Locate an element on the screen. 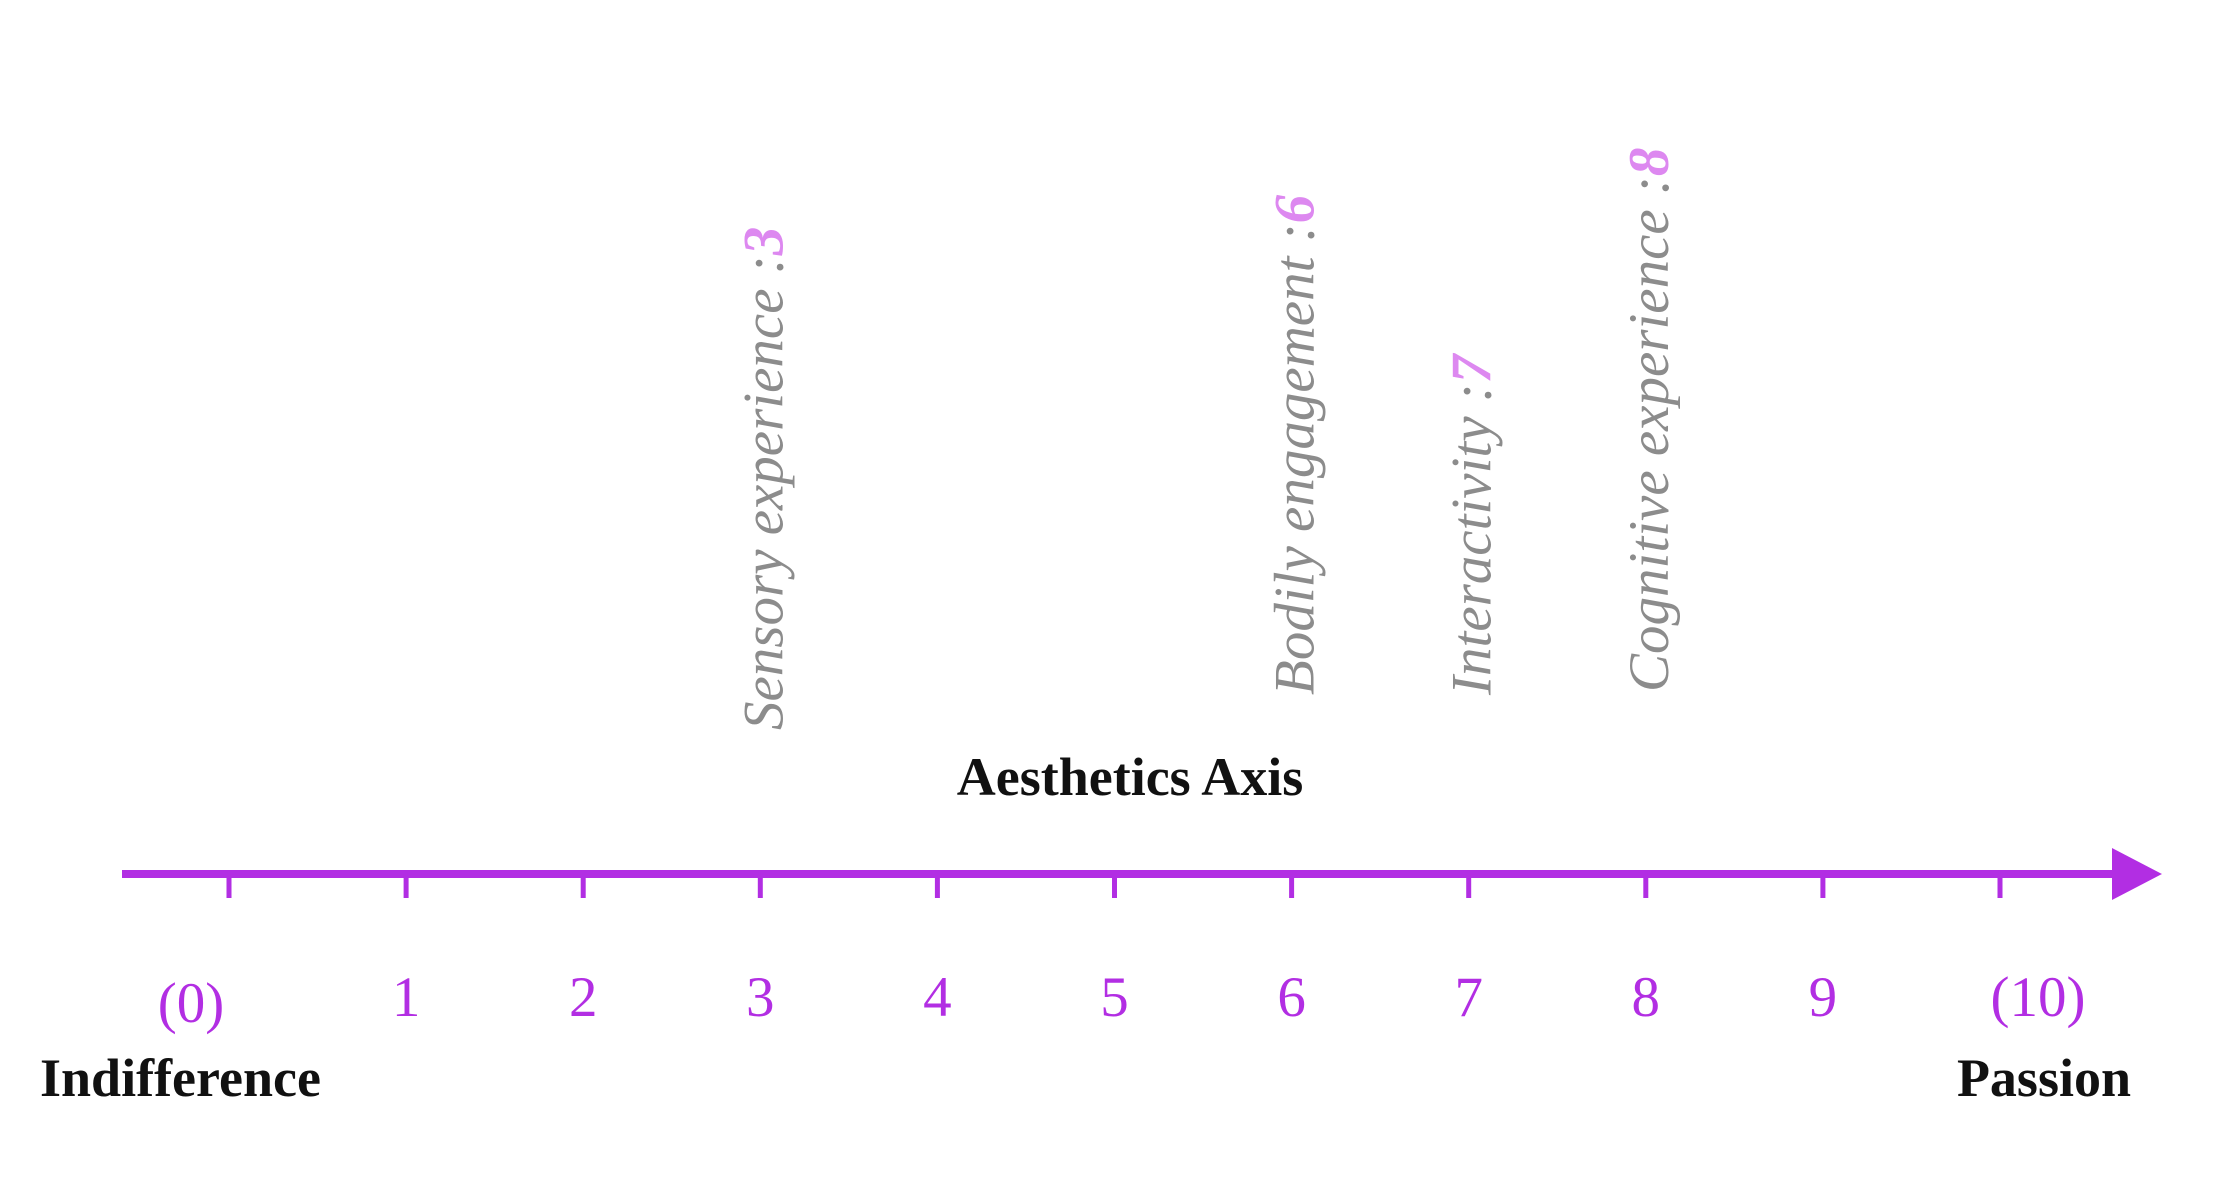  tick-label: 4 is located at coordinates (937, 997).